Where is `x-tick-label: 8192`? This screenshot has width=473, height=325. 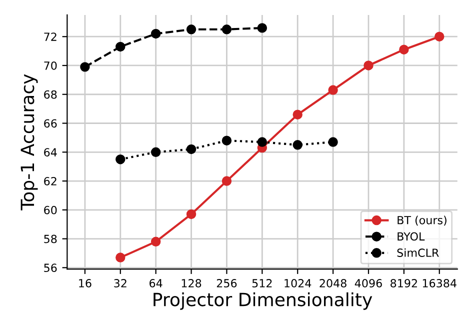 x-tick-label: 8192 is located at coordinates (403, 283).